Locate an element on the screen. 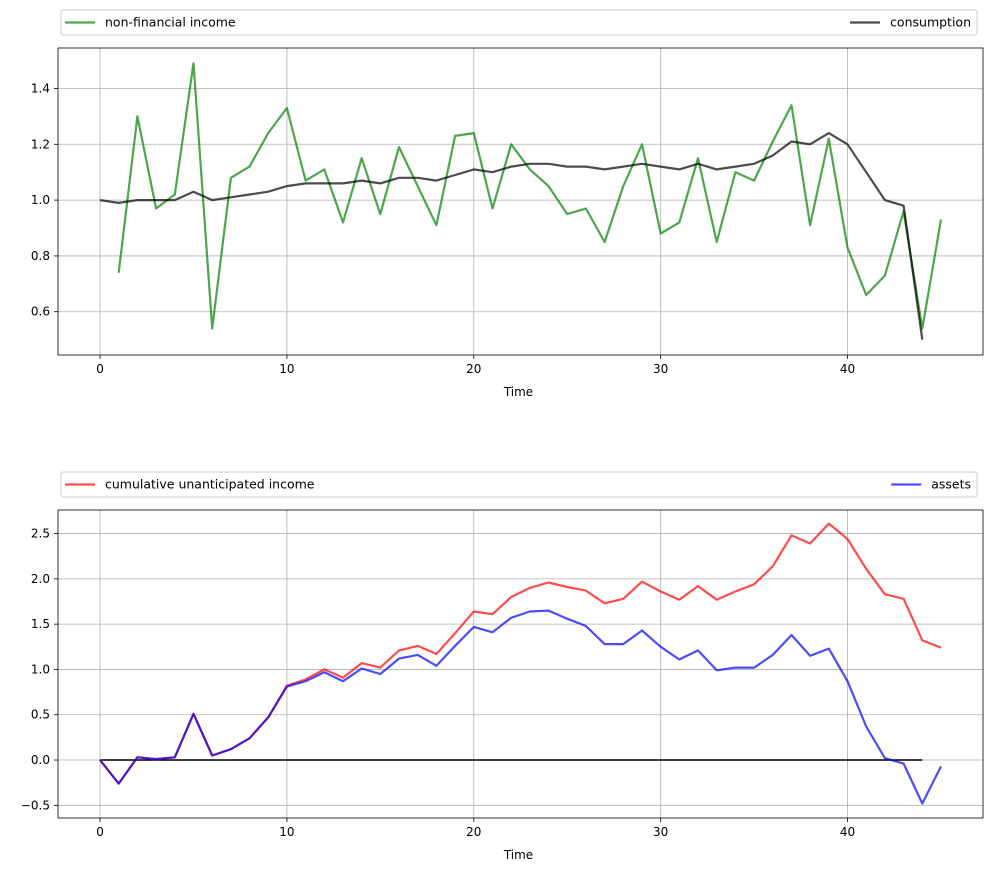 This screenshot has width=993, height=875. y-tick-label: 0.0 is located at coordinates (40, 760).